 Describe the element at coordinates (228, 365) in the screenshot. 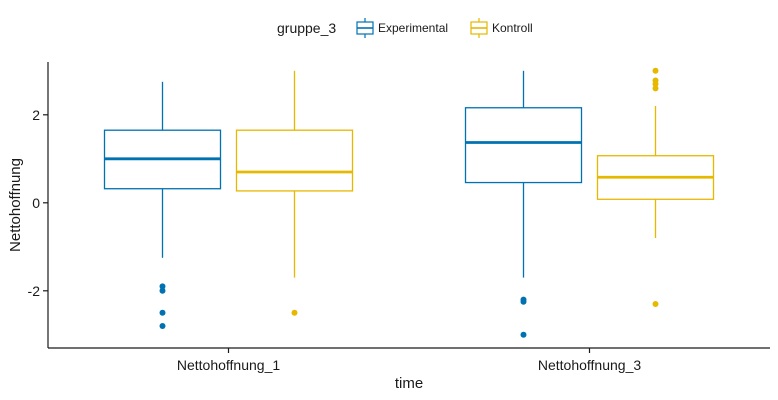

I see `x-tick-label: Nettohoffnung_1` at that location.